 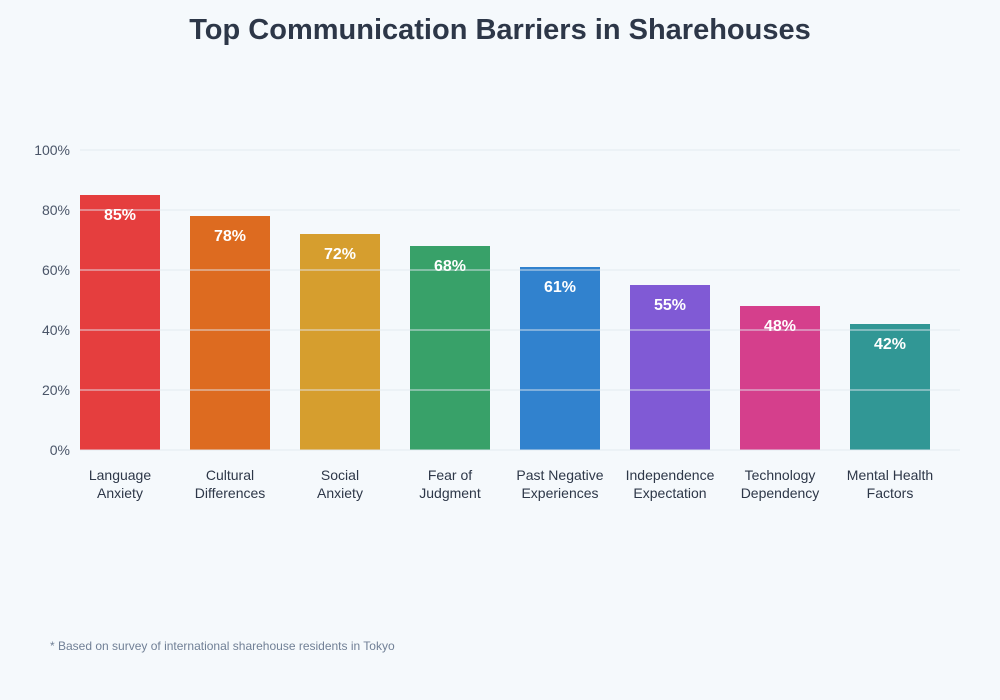 I want to click on x-tick-label: Independence Expectation, so click(x=670, y=484).